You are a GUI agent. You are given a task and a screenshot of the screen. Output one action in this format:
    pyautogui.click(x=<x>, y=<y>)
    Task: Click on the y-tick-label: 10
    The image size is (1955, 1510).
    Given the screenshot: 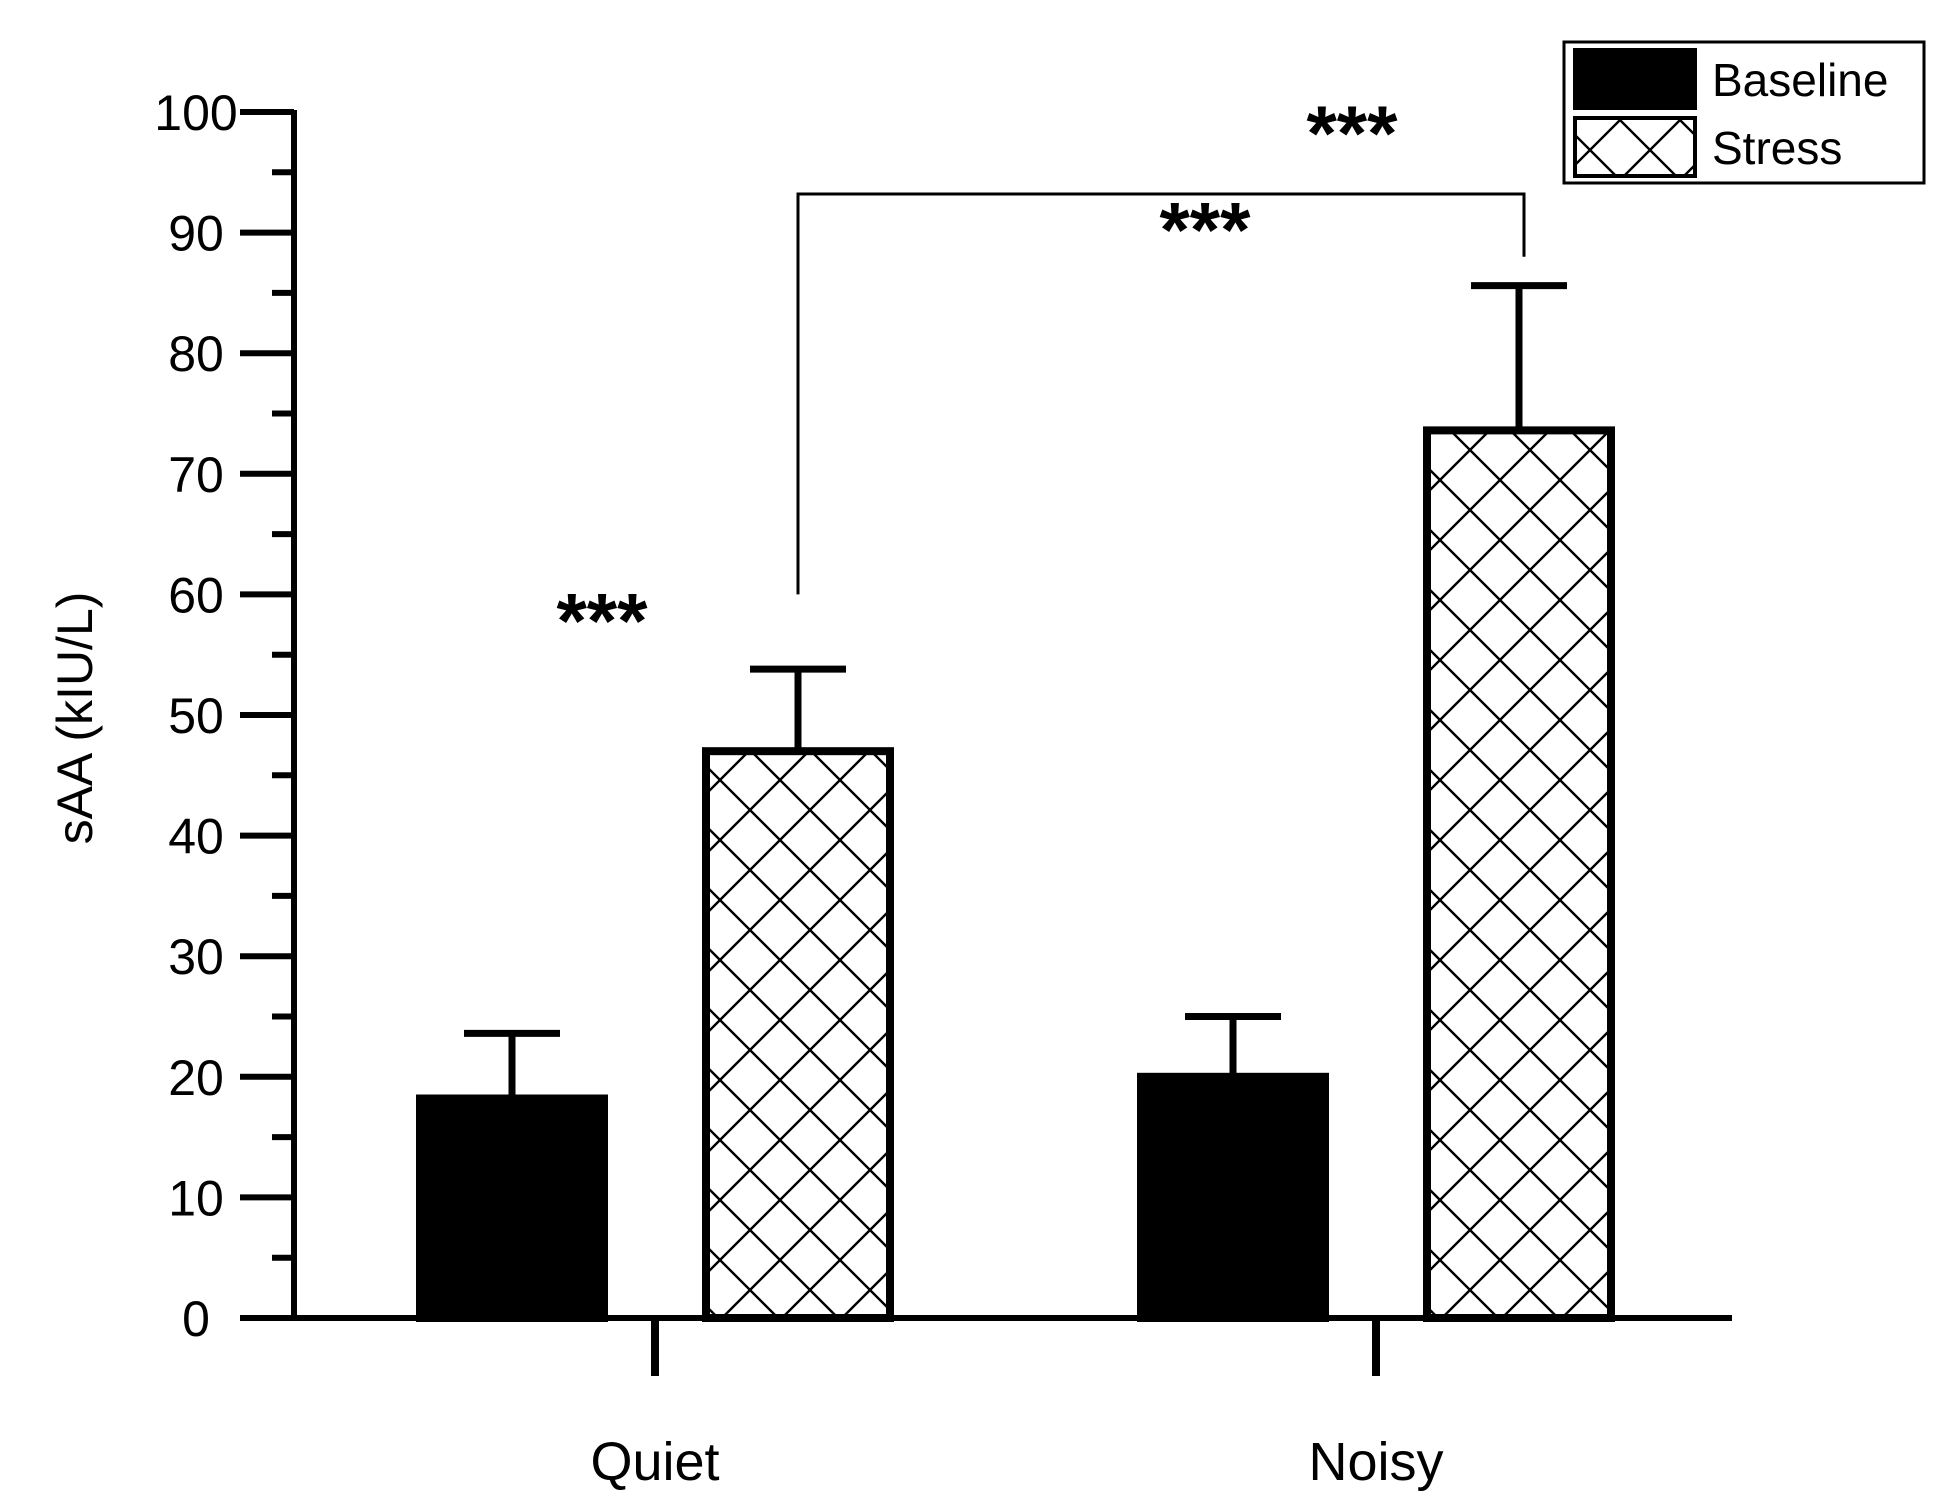 What is the action you would take?
    pyautogui.click(x=196, y=1198)
    